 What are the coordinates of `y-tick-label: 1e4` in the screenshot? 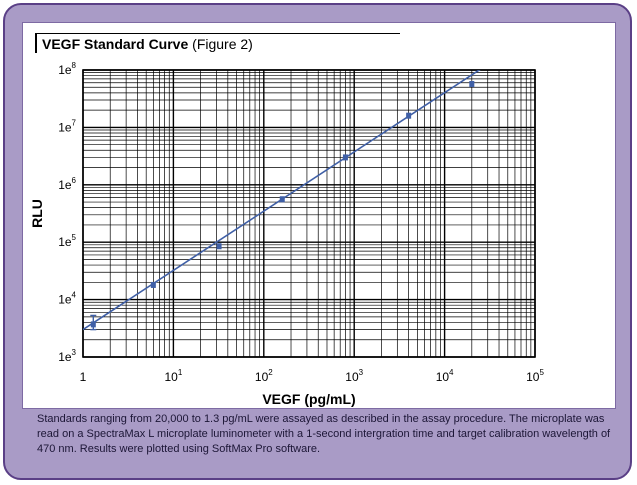 It's located at (67, 299).